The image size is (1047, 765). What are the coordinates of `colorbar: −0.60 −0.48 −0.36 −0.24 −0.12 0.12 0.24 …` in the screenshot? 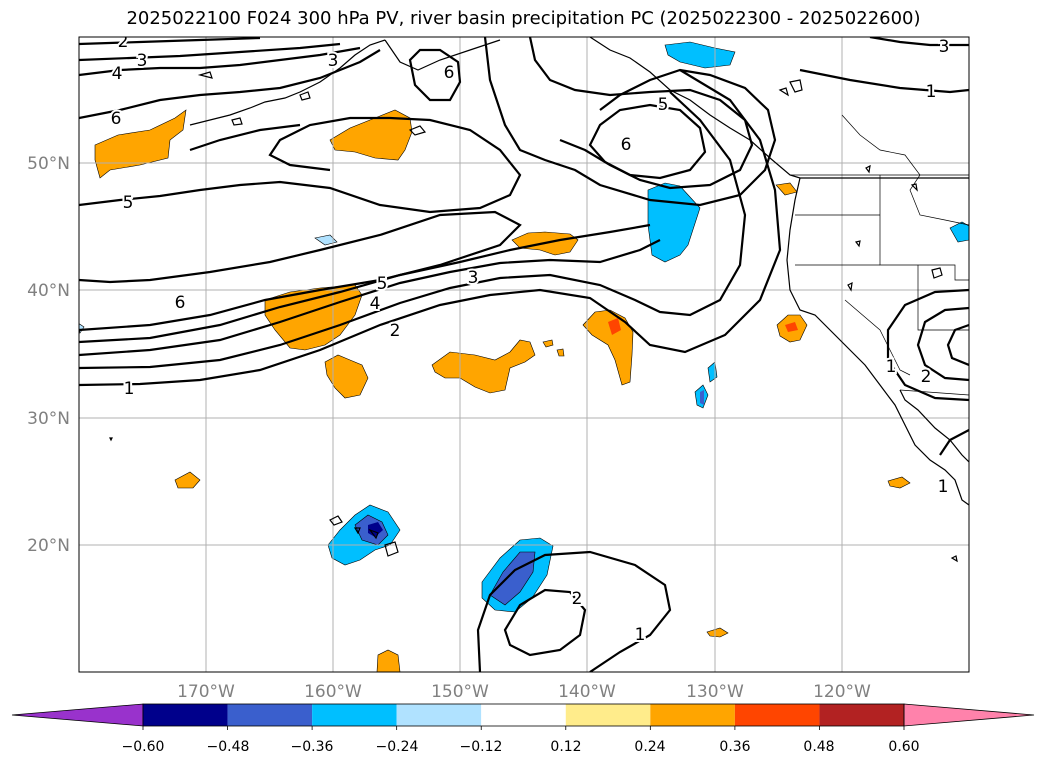 It's located at (523, 729).